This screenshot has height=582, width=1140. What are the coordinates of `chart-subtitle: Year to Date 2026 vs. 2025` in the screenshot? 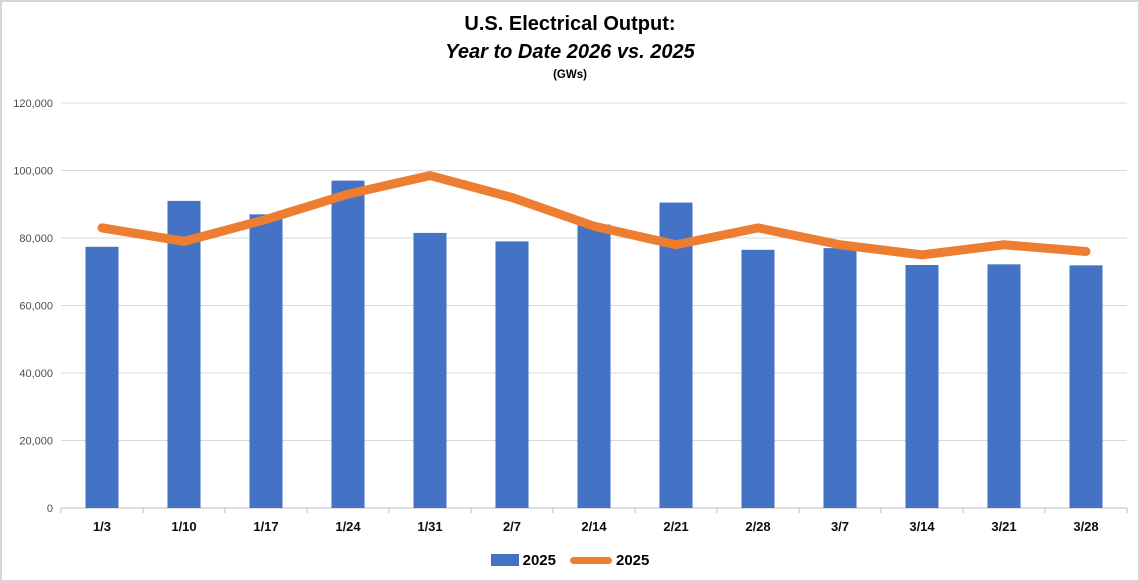 It's located at (570, 52).